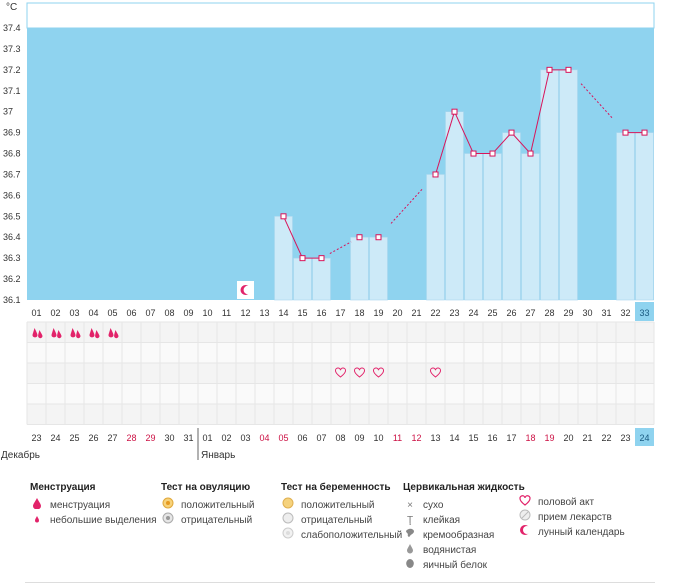 The width and height of the screenshot is (692, 587). Describe the element at coordinates (207, 438) in the screenshot. I see `calendar-date-label: 01` at that location.